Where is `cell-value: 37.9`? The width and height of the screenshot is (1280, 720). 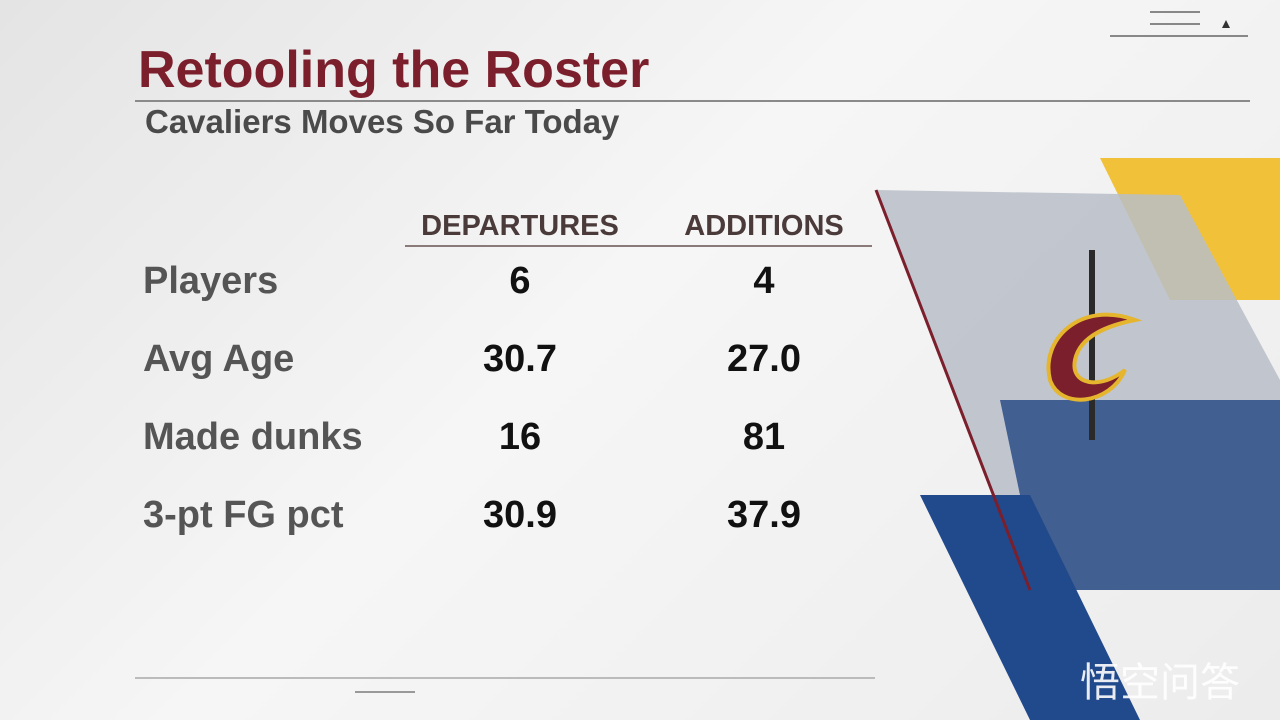 cell-value: 37.9 is located at coordinates (764, 515).